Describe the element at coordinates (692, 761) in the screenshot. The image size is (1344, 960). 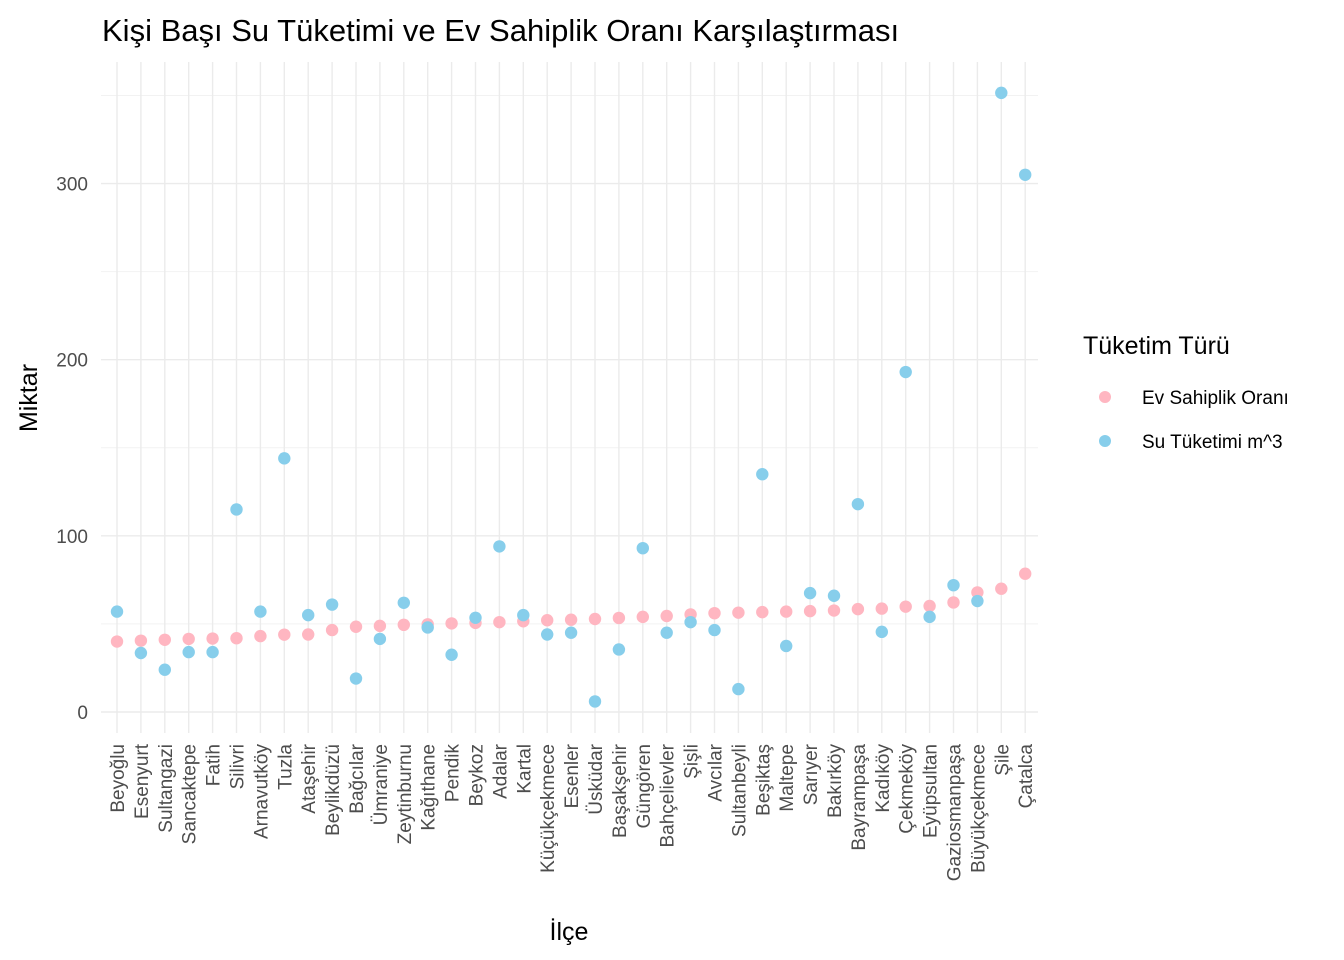
I see `x-tick-label: Şişli` at that location.